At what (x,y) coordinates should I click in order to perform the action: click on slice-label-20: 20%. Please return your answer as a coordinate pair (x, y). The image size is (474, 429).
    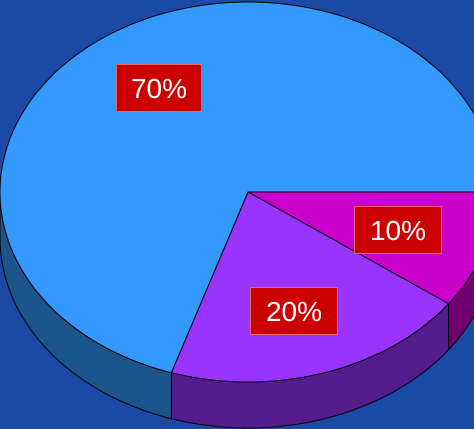
    Looking at the image, I should click on (294, 311).